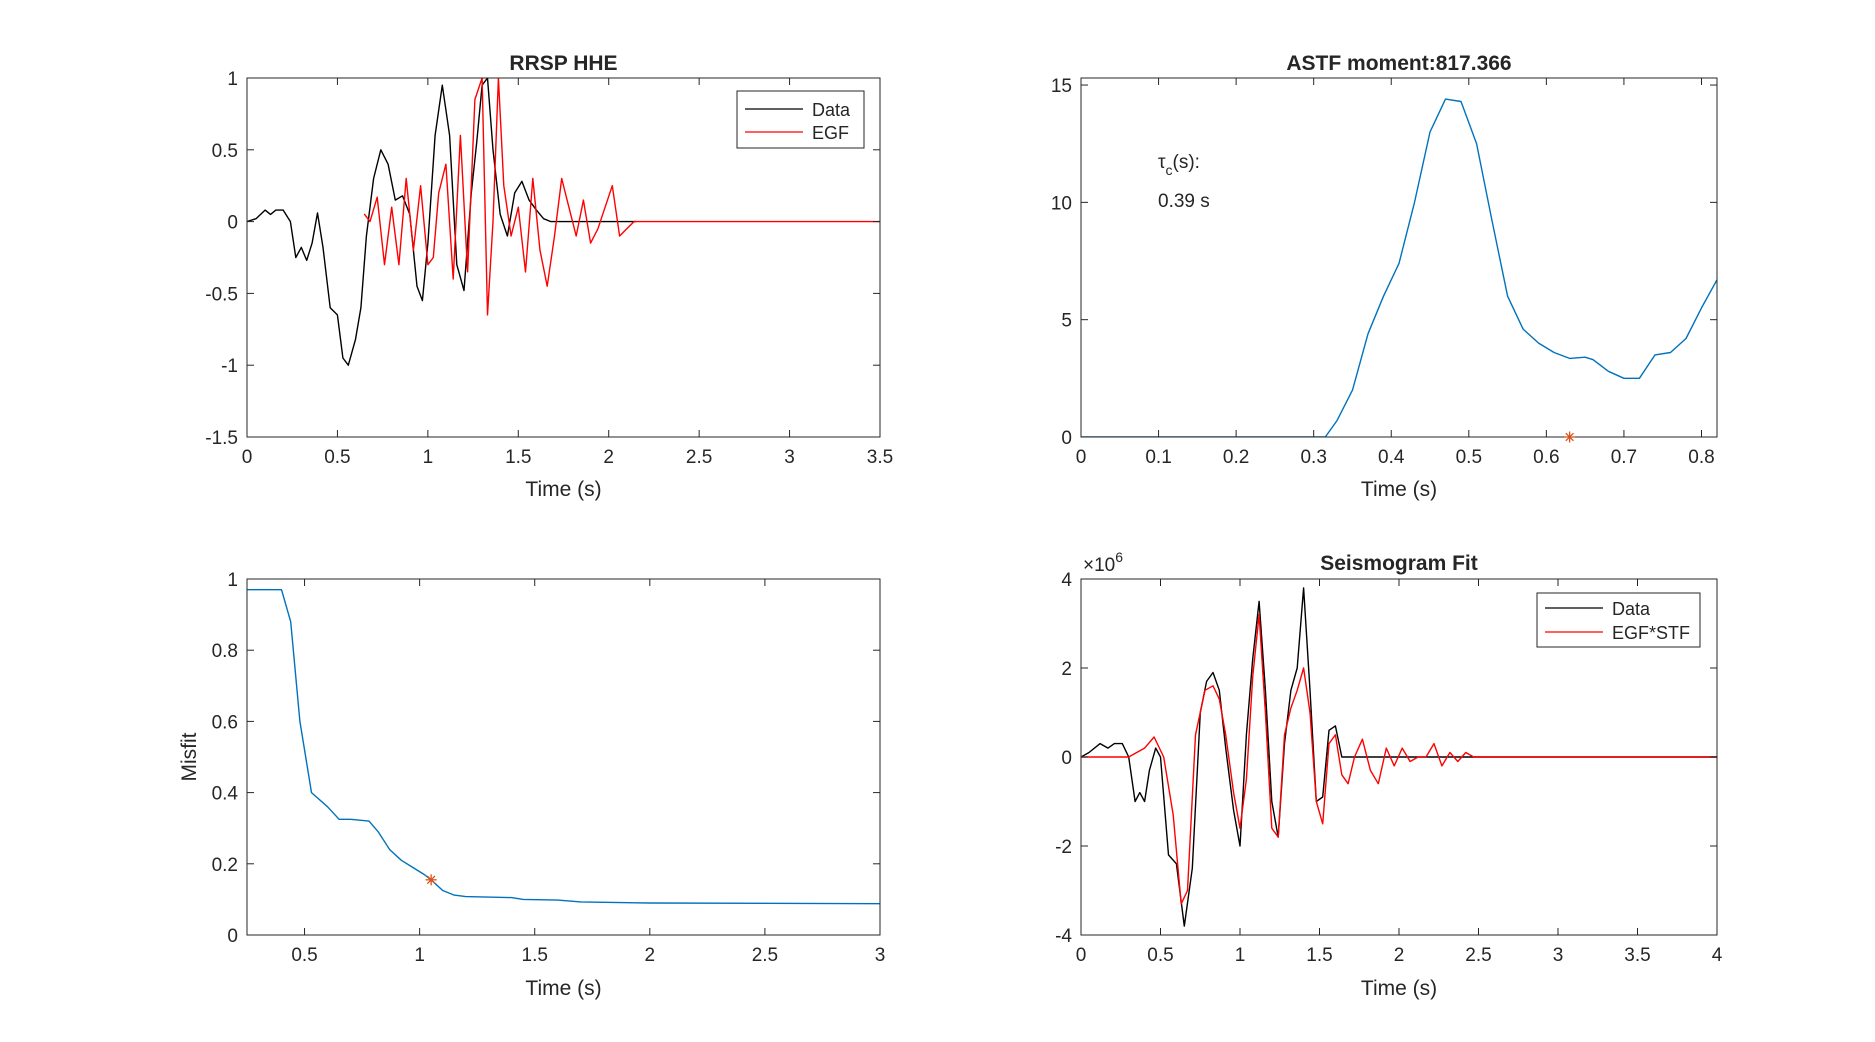 This screenshot has height=1042, width=1875. I want to click on misfit-axes-box, so click(563, 757).